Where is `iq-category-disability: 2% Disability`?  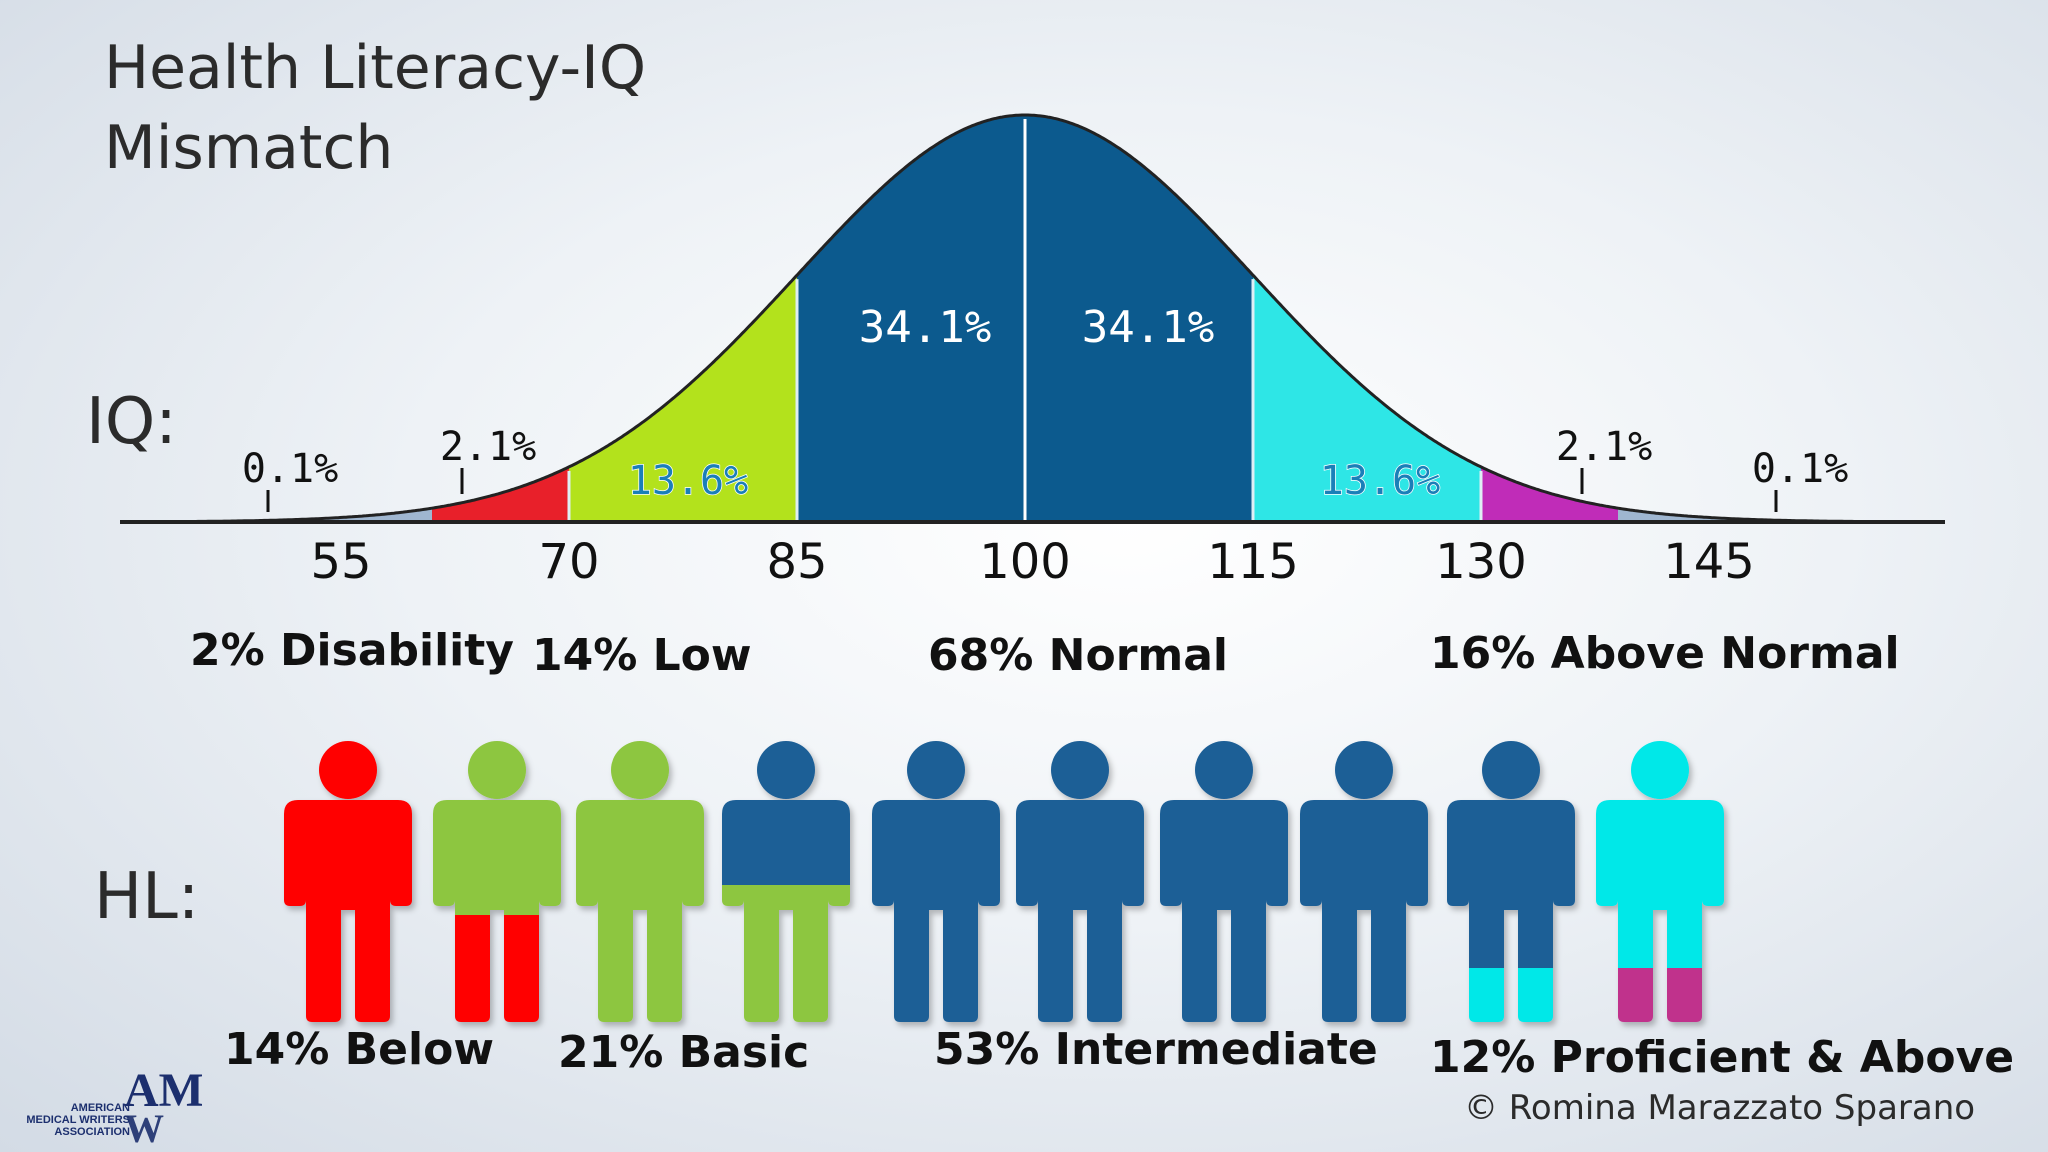
iq-category-disability: 2% Disability is located at coordinates (352, 650).